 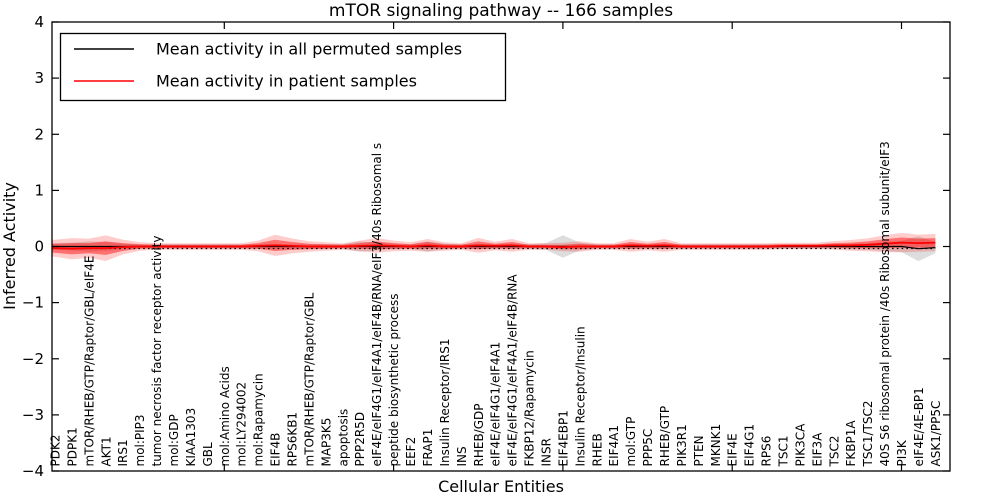 What do you see at coordinates (174, 440) in the screenshot?
I see `x-tick-label: mol:GDP` at bounding box center [174, 440].